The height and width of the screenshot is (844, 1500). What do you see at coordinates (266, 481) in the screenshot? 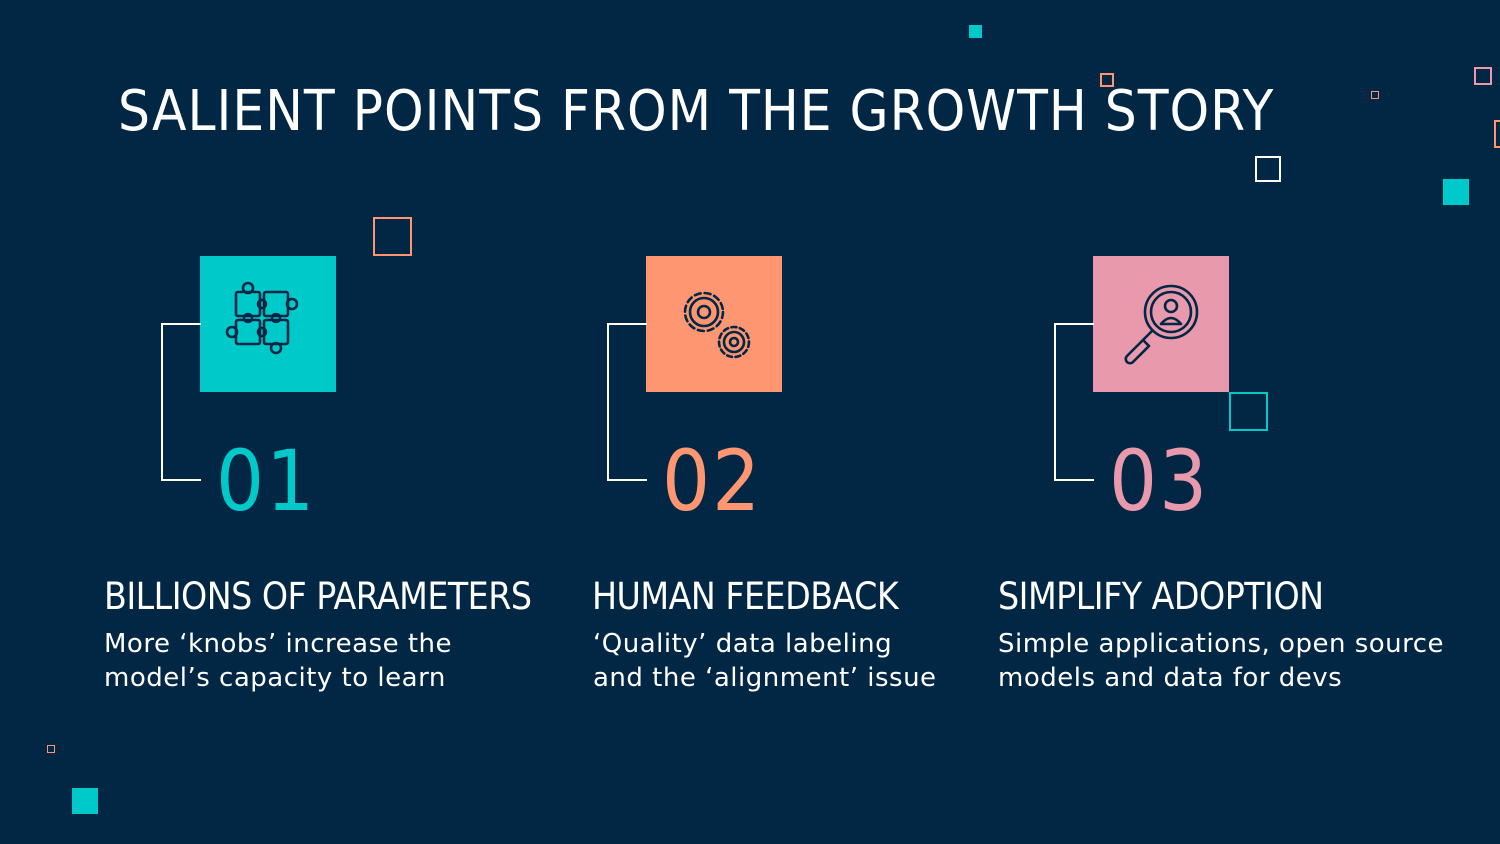
I see `item-number: 01` at bounding box center [266, 481].